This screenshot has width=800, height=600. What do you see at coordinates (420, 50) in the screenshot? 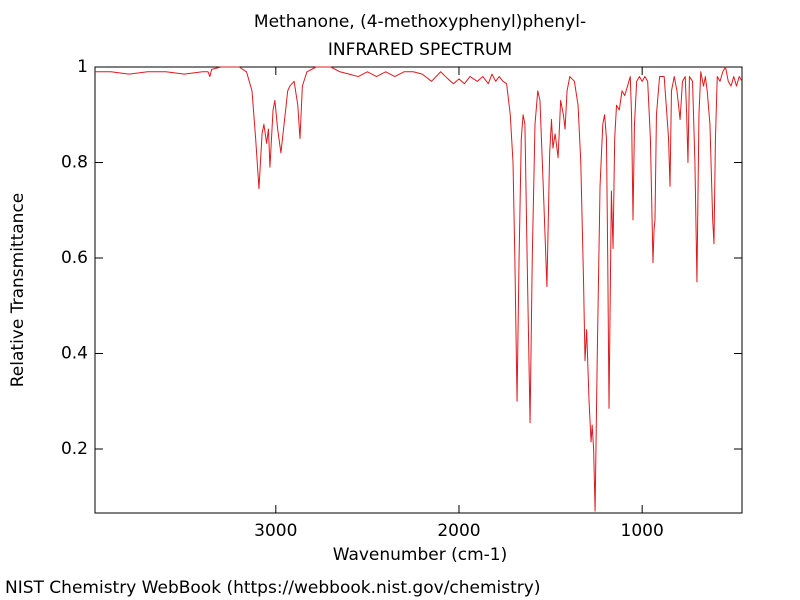
I see `chart-subtitle: INFRARED SPECTRUM` at bounding box center [420, 50].